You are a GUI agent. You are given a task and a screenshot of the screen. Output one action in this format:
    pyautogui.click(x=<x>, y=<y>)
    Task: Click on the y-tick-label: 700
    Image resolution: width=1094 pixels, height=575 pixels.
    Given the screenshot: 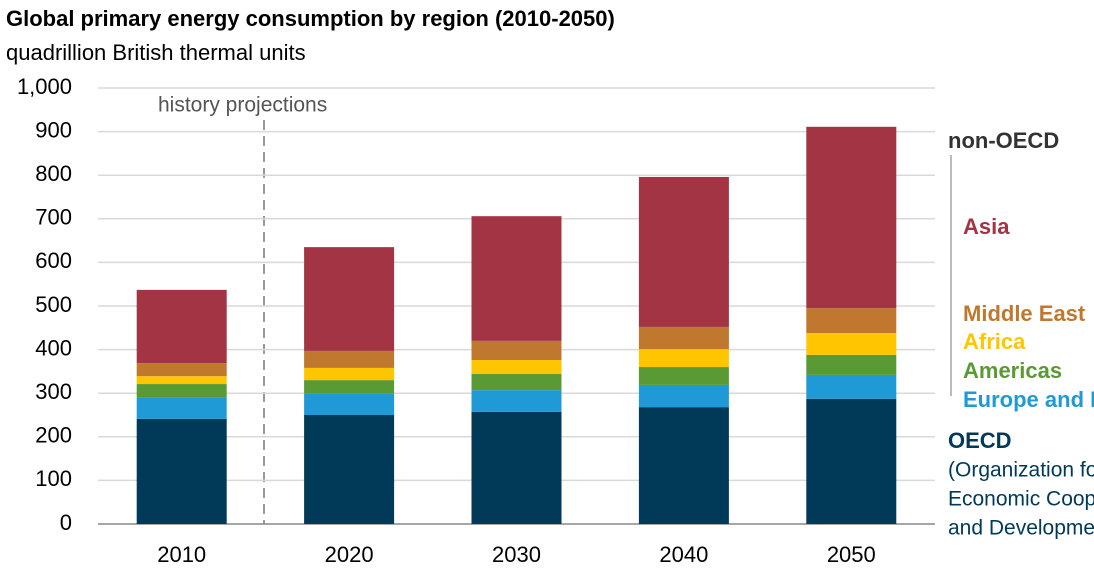 What is the action you would take?
    pyautogui.click(x=53, y=217)
    